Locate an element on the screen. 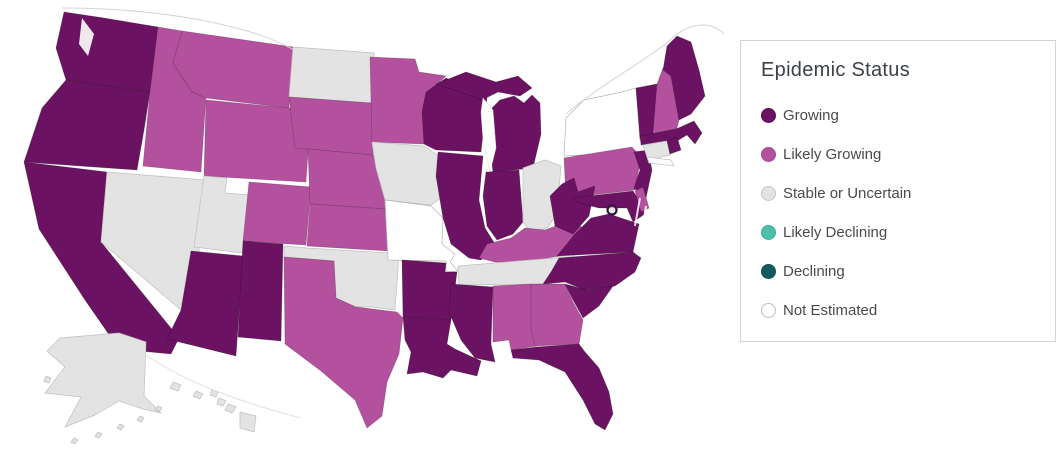 Image resolution: width=1062 pixels, height=457 pixels. legend-item-declining: Declining is located at coordinates (898, 271).